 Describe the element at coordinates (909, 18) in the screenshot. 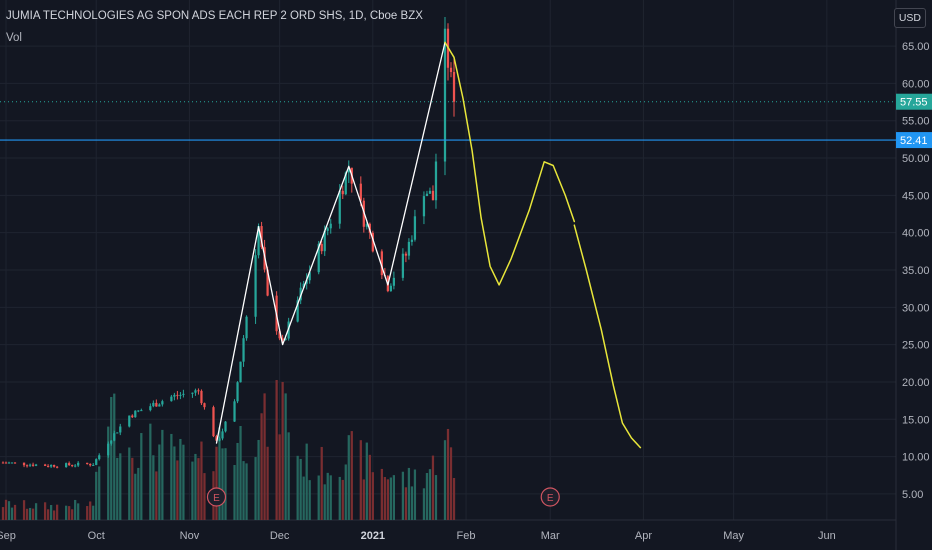

I see `currency-button: USD` at that location.